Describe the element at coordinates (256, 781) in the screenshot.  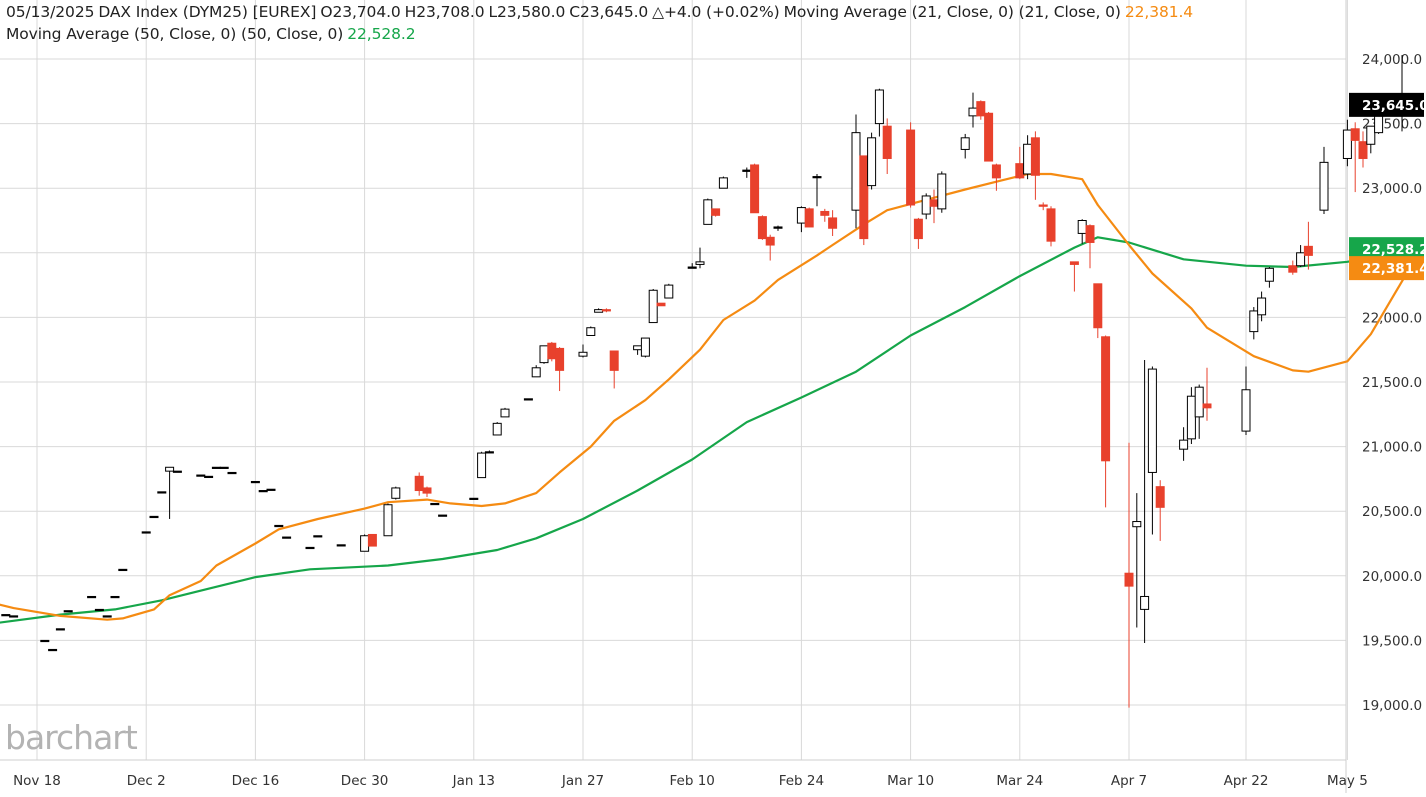
I see `x-tick-label: Dec 16` at that location.